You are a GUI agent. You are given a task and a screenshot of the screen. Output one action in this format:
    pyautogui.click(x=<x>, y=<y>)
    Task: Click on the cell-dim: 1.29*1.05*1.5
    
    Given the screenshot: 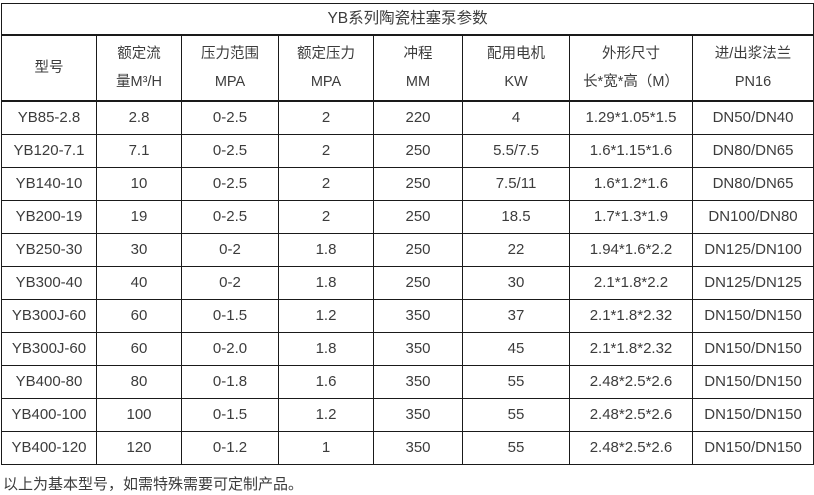 What is the action you would take?
    pyautogui.click(x=631, y=117)
    